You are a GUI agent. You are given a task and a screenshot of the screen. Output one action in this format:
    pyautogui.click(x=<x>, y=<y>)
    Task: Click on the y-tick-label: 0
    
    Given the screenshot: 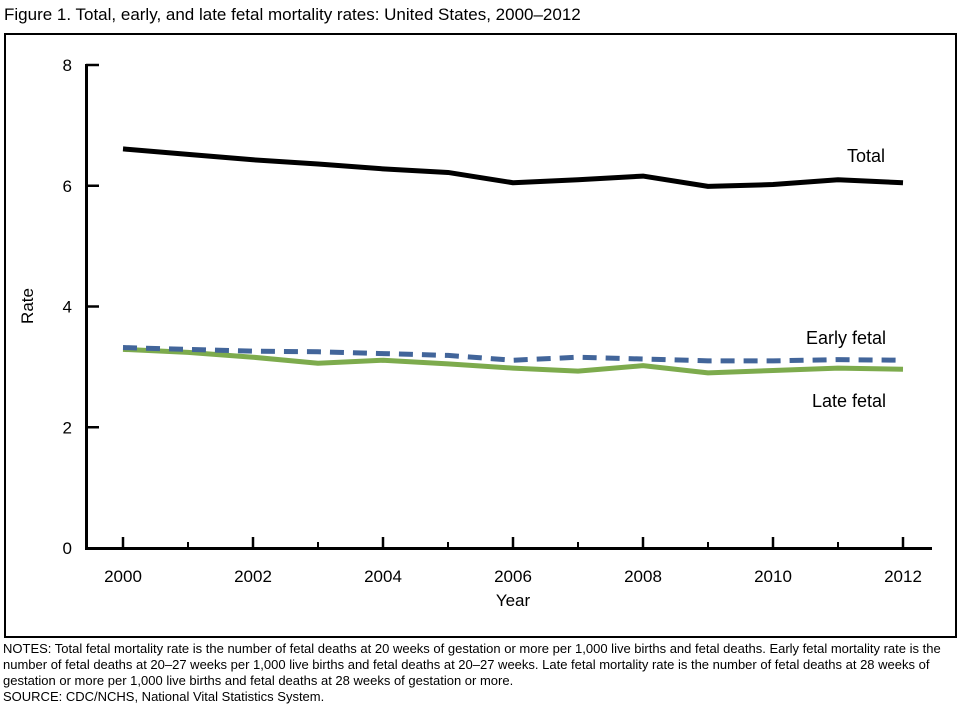 What is the action you would take?
    pyautogui.click(x=67, y=548)
    